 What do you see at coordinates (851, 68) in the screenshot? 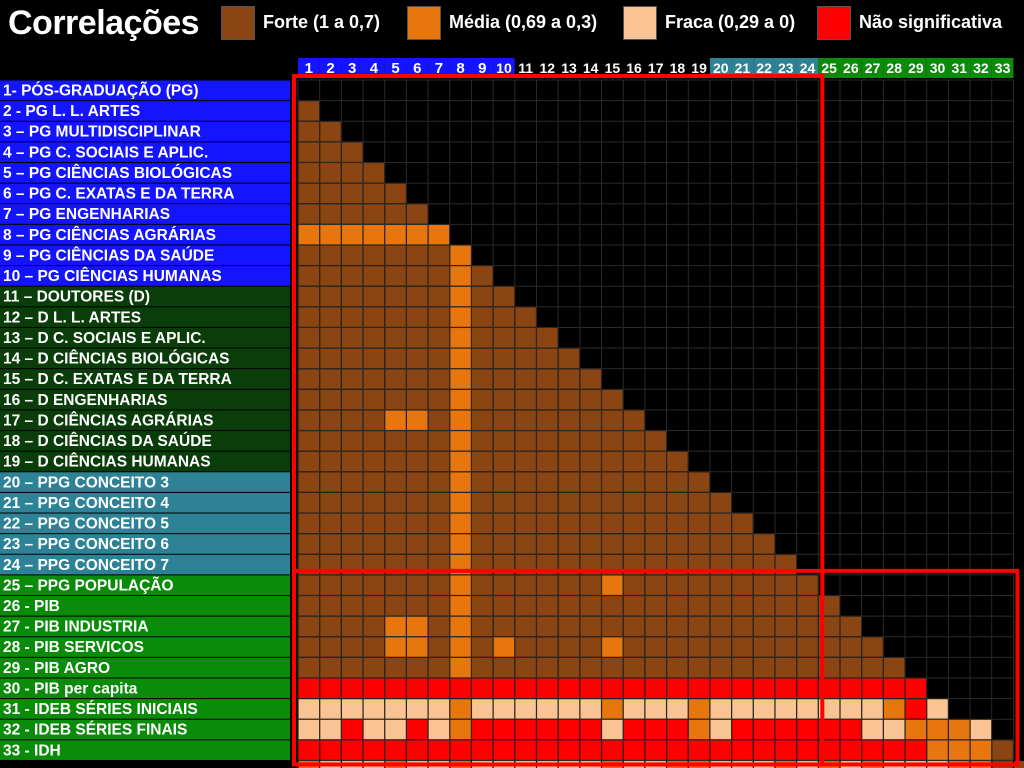
I see `column-header-label: 26` at bounding box center [851, 68].